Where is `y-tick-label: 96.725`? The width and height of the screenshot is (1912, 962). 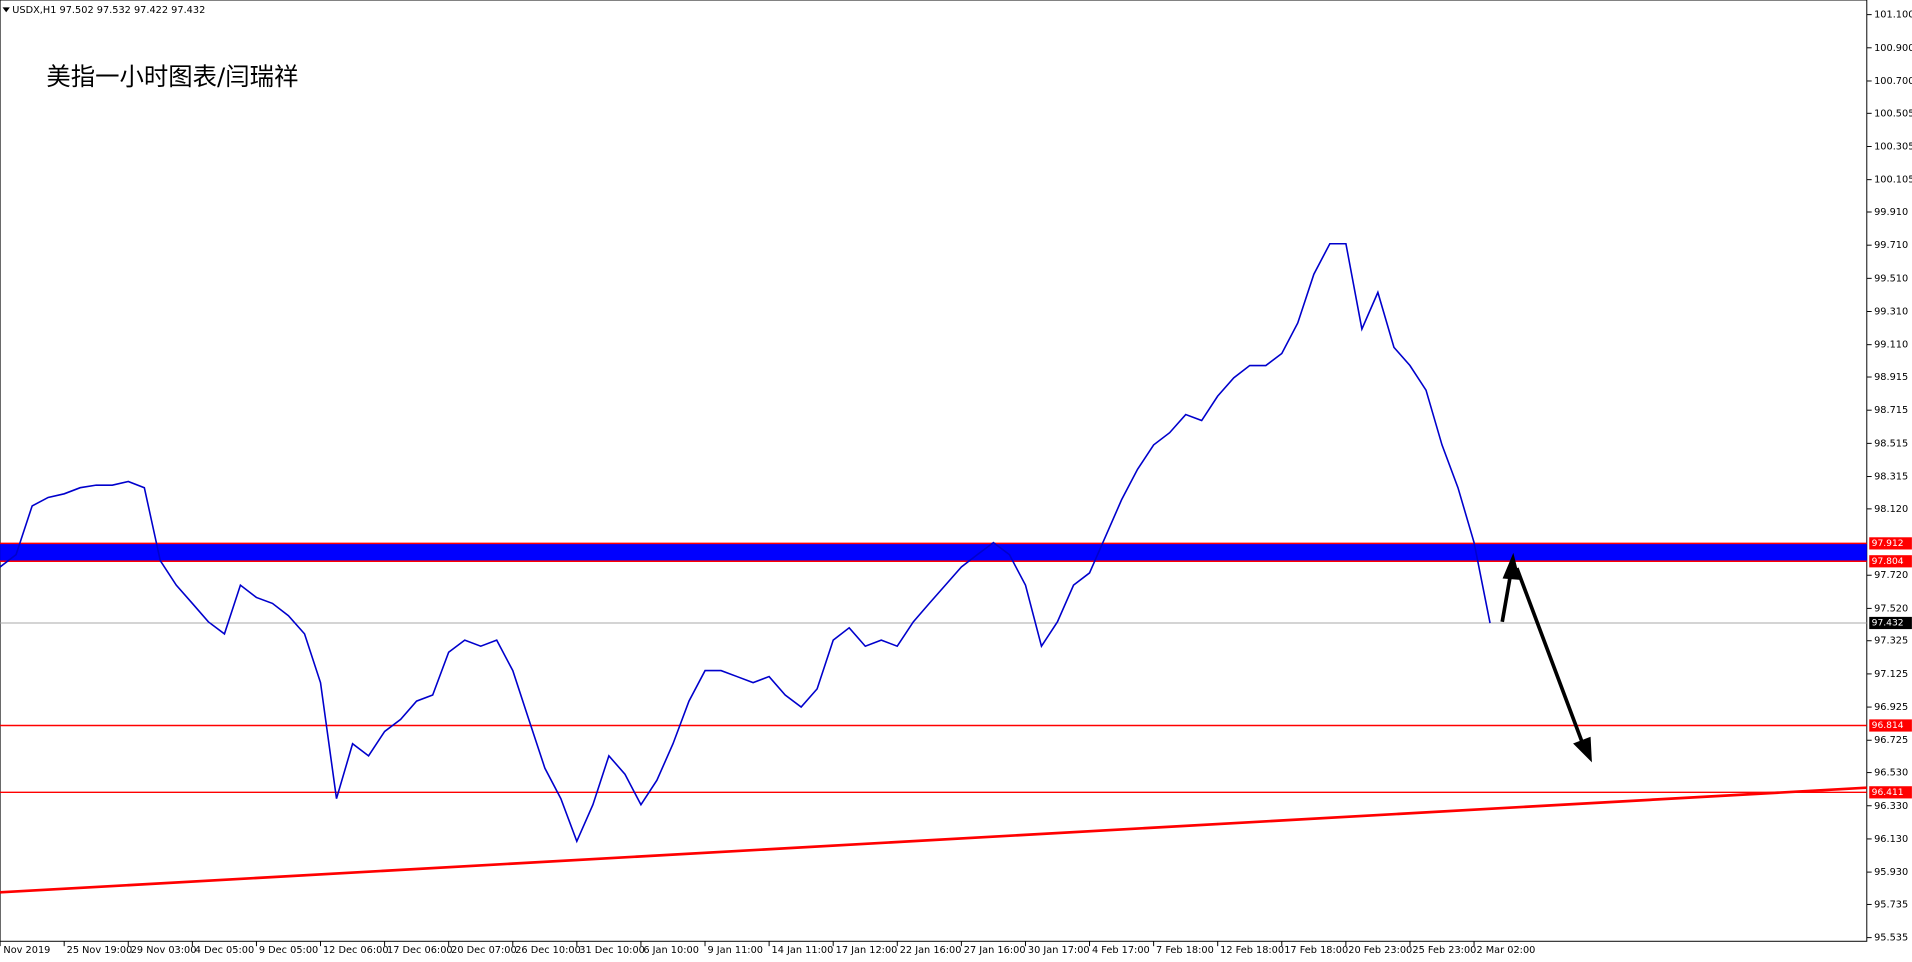 y-tick-label: 96.725 is located at coordinates (1891, 740).